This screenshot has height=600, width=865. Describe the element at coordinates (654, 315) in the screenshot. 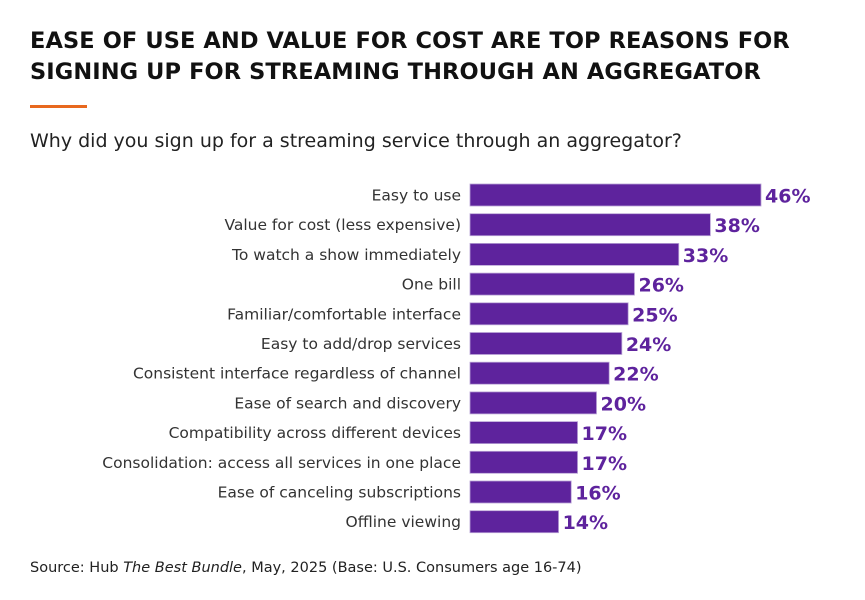

I see `data-label: 25%` at that location.